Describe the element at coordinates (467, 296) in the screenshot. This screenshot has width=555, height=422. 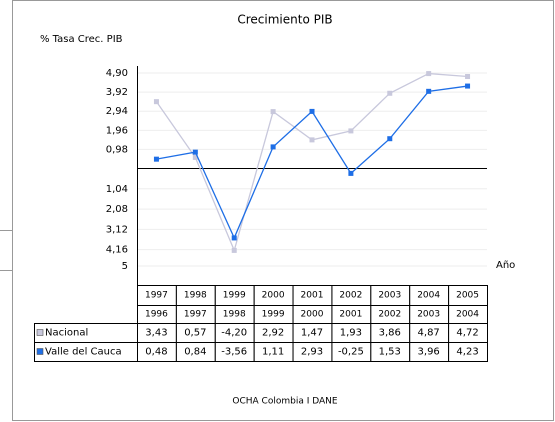
I see `x-tick-label: 2005` at that location.